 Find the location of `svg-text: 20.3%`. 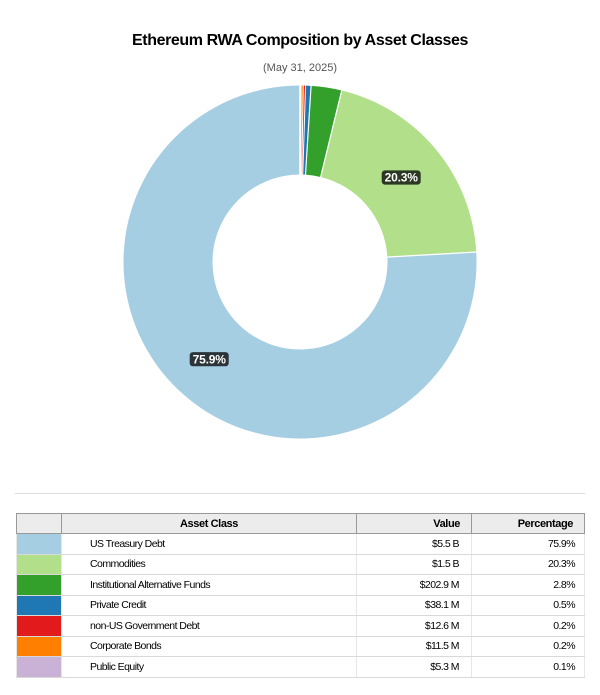

svg-text: 20.3% is located at coordinates (402, 178).